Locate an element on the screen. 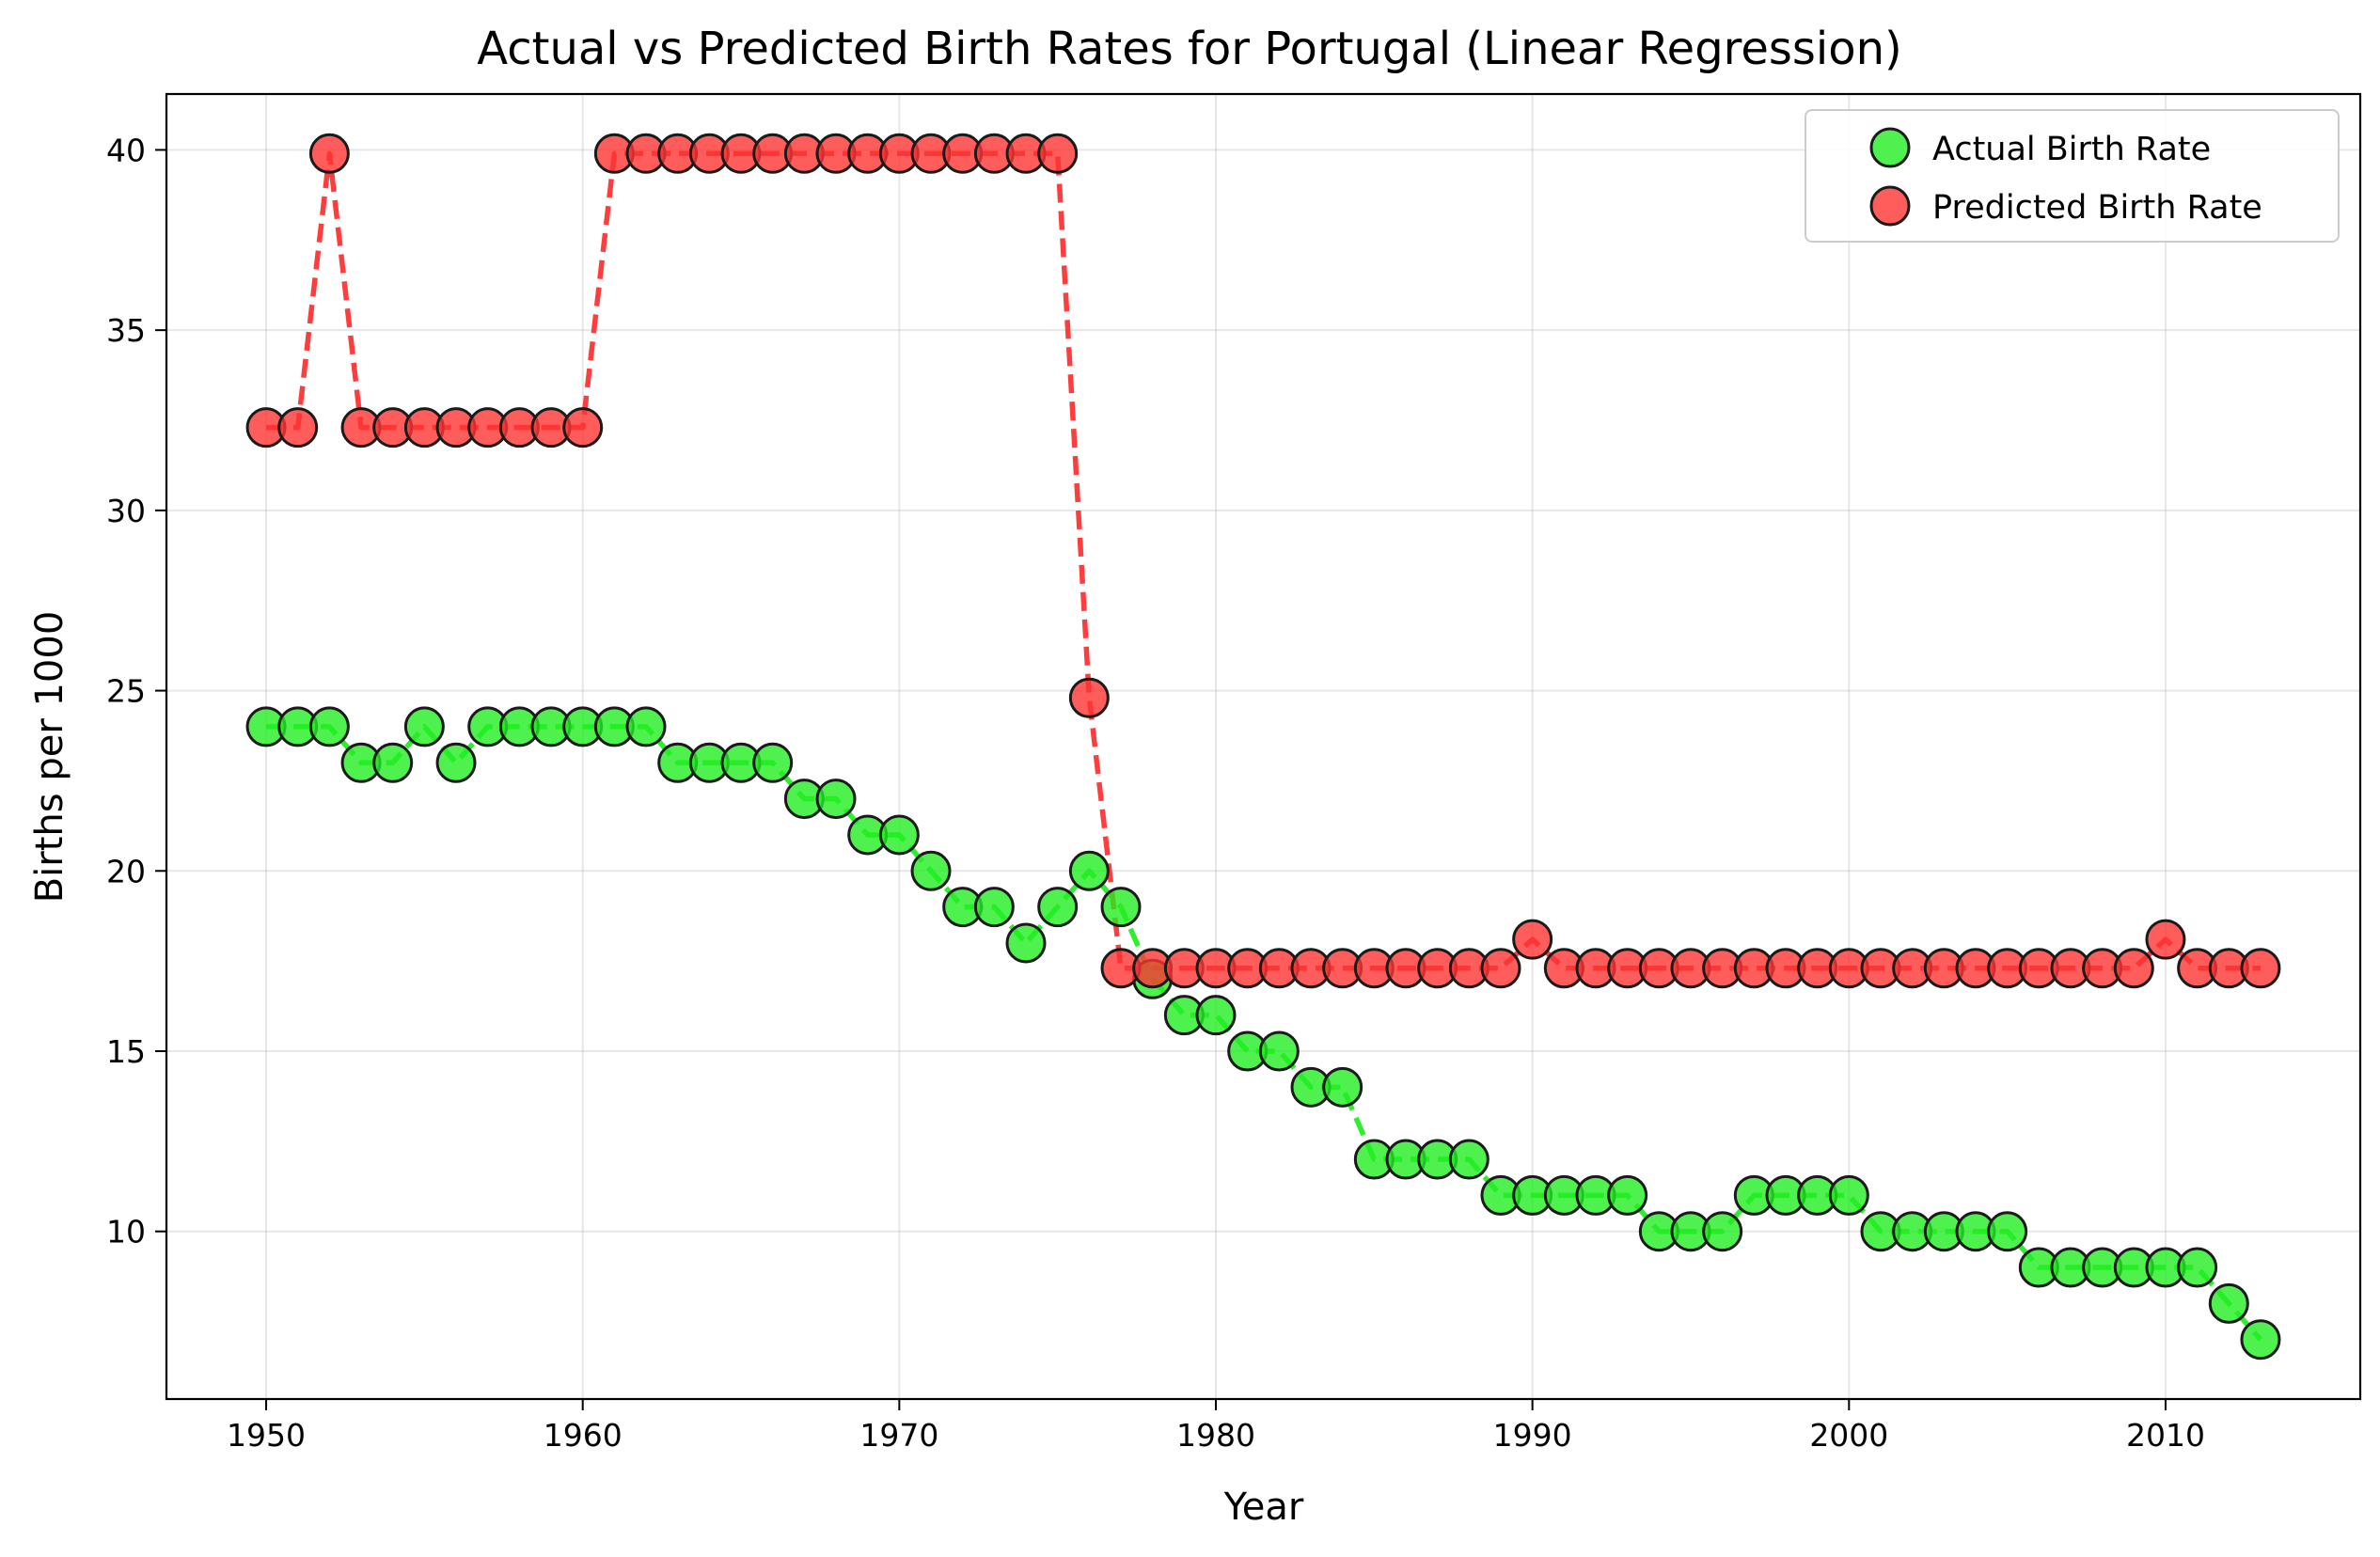 This screenshot has width=2380, height=1557. y-tick-label: 20 is located at coordinates (126, 871).